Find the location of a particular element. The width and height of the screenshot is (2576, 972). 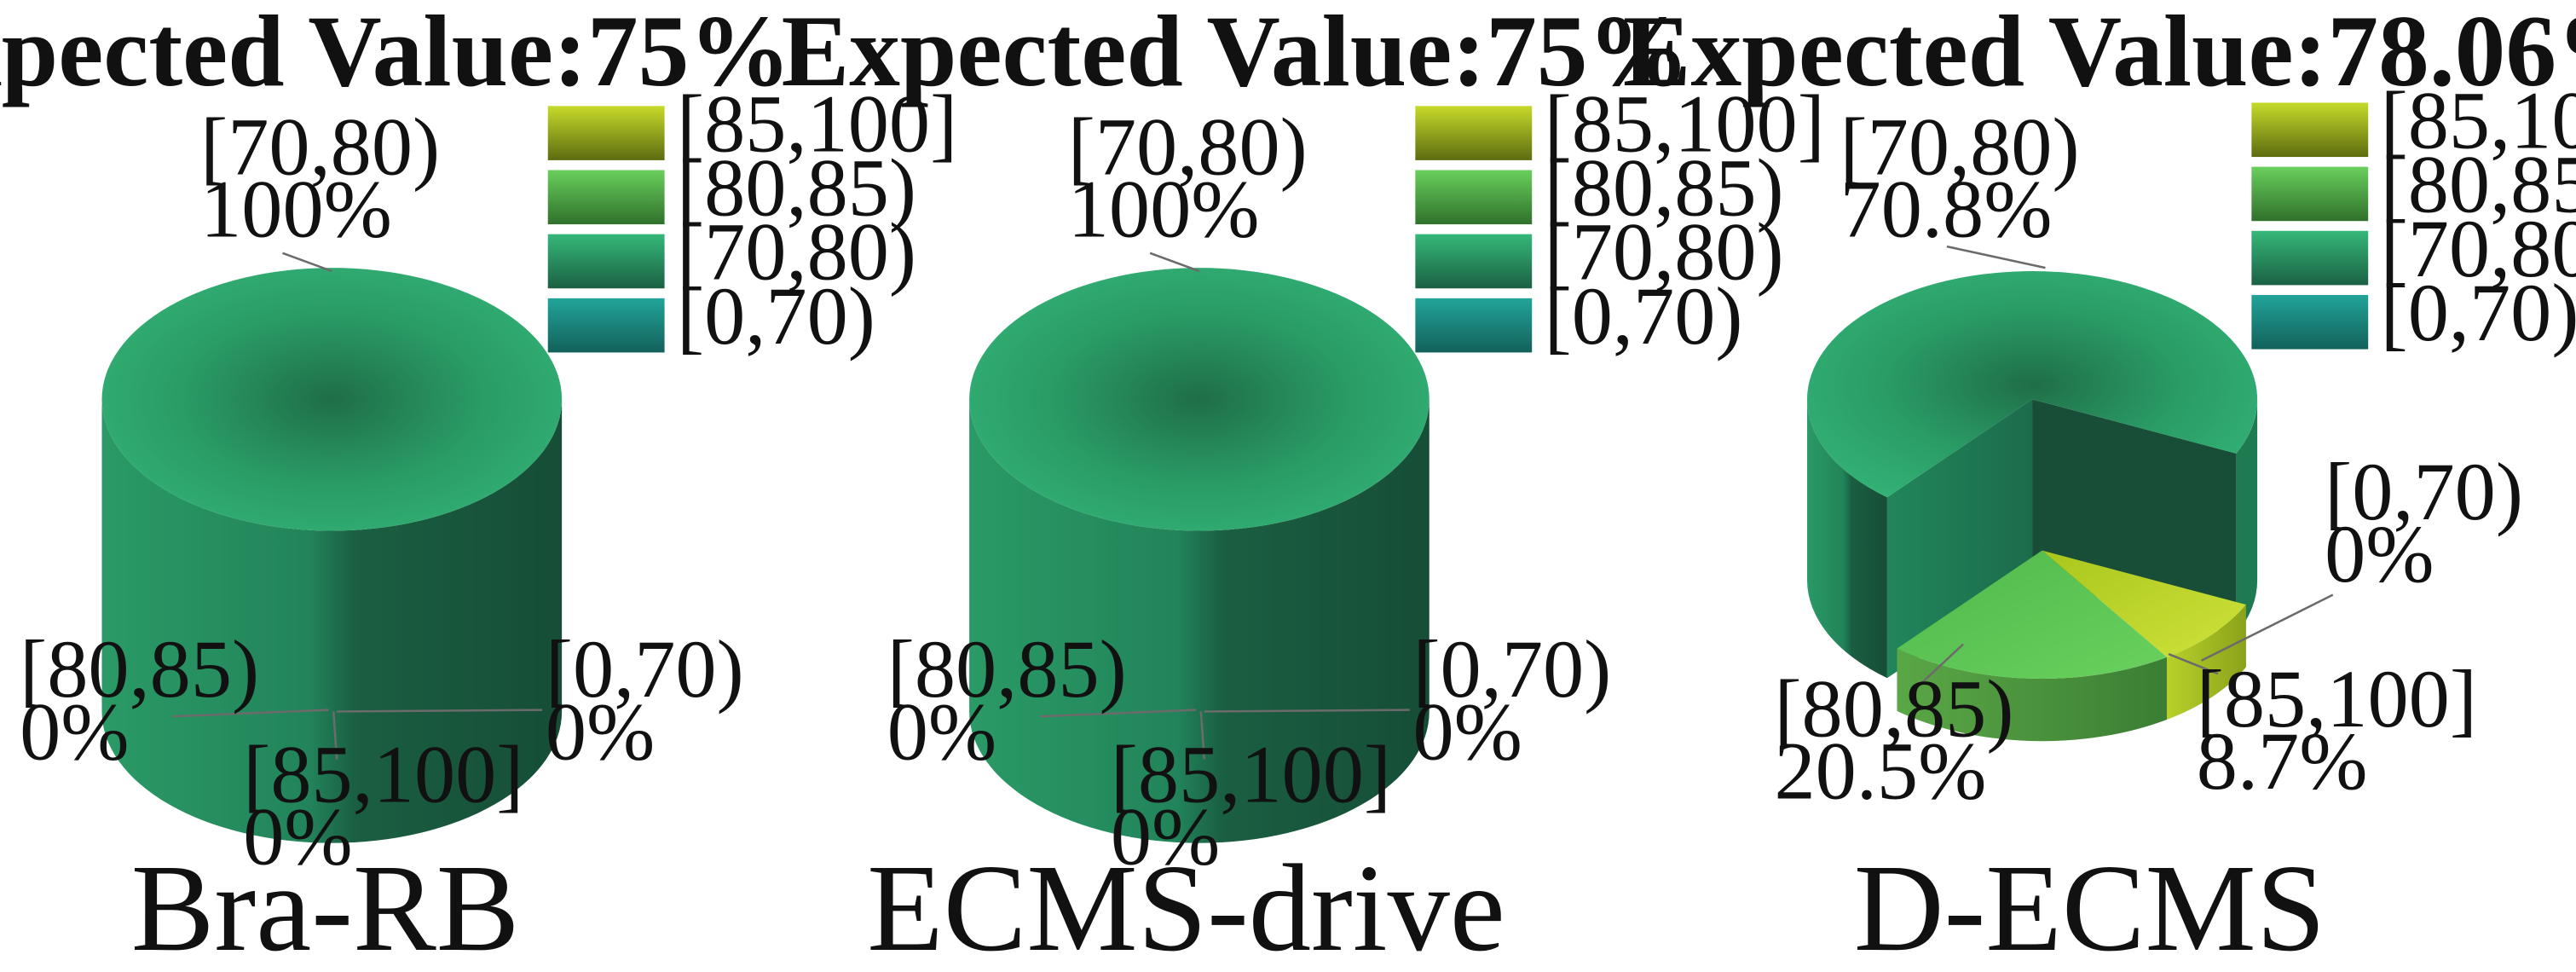

pie-side-70-80-left is located at coordinates (1847, 539).